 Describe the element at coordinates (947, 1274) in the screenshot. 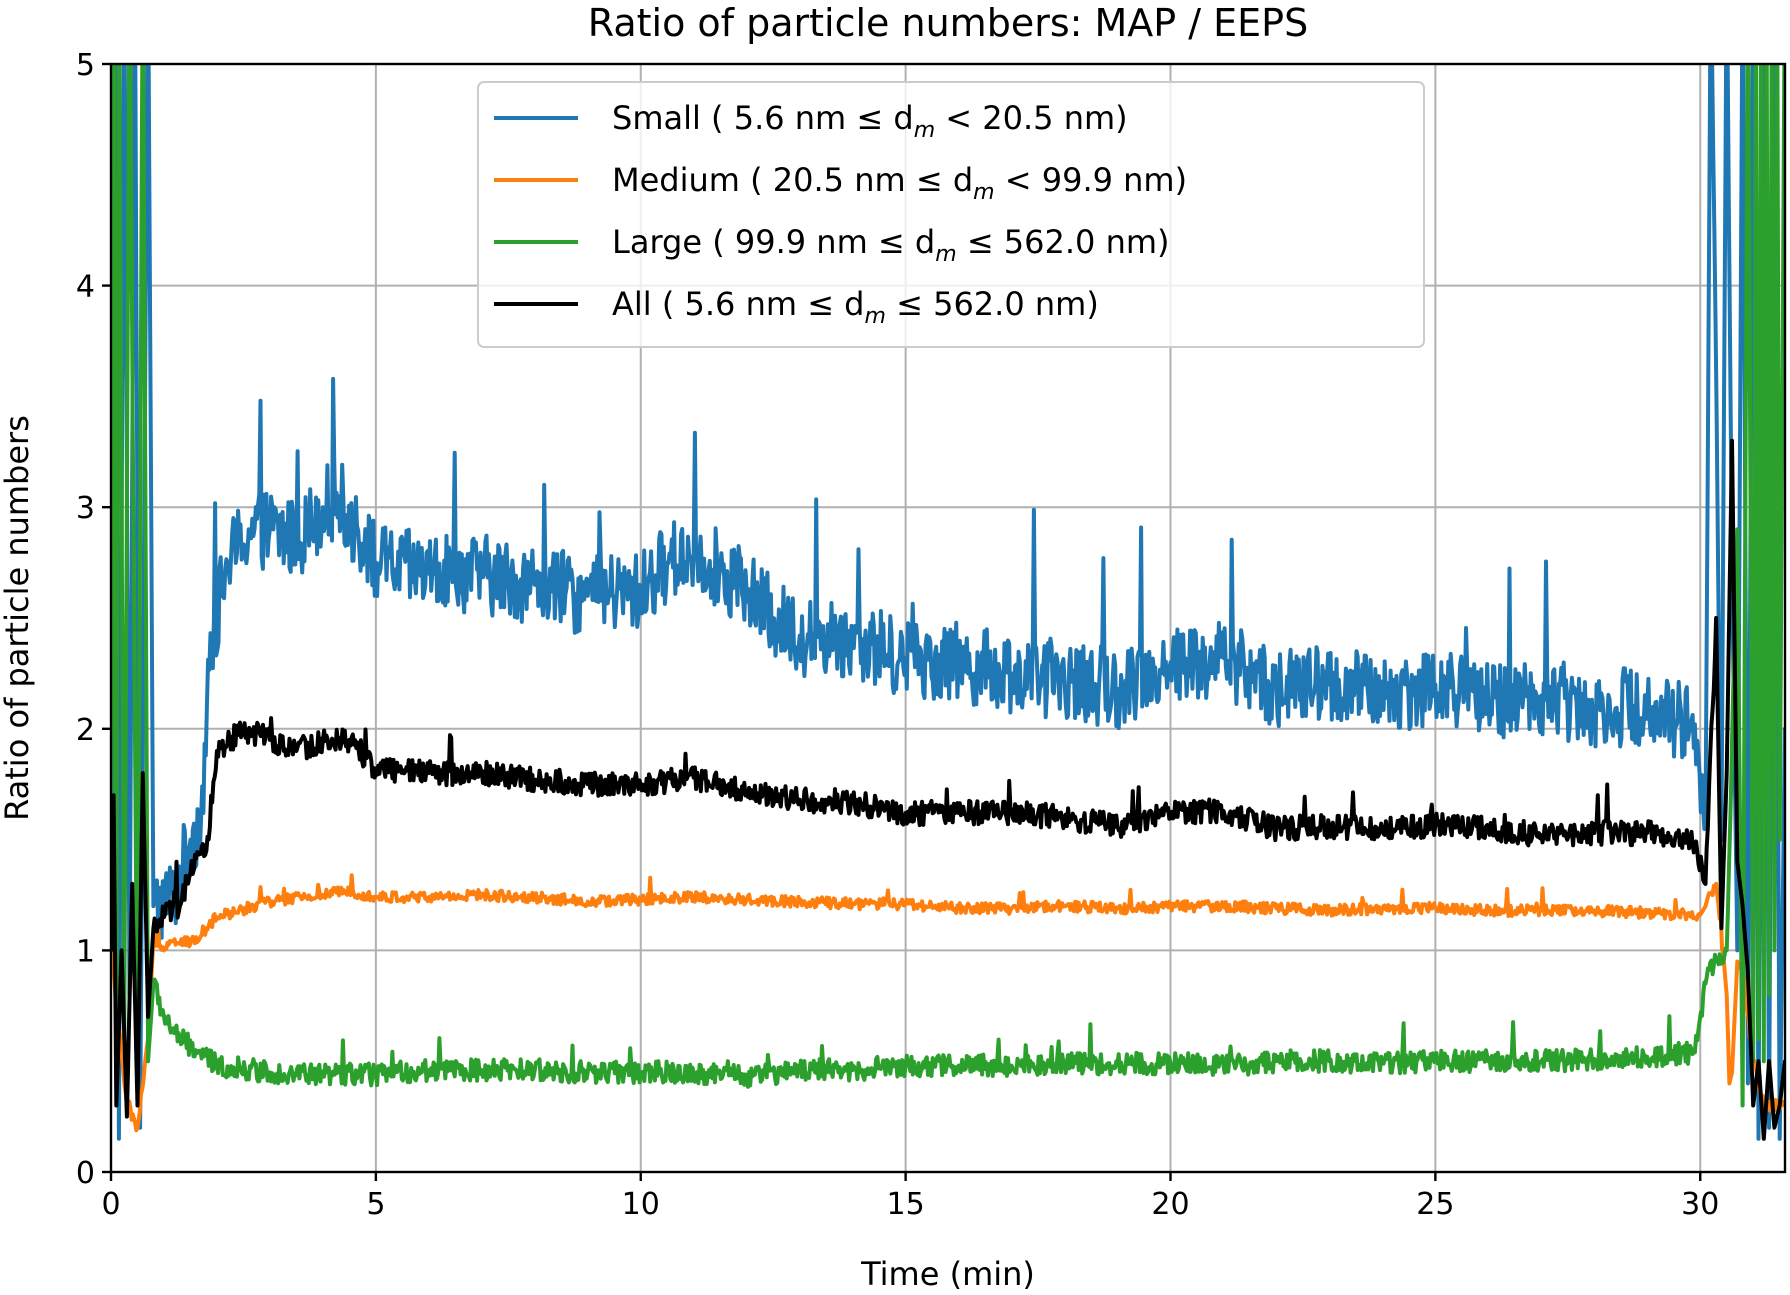

I see `x-axis-label: Time (min)` at that location.